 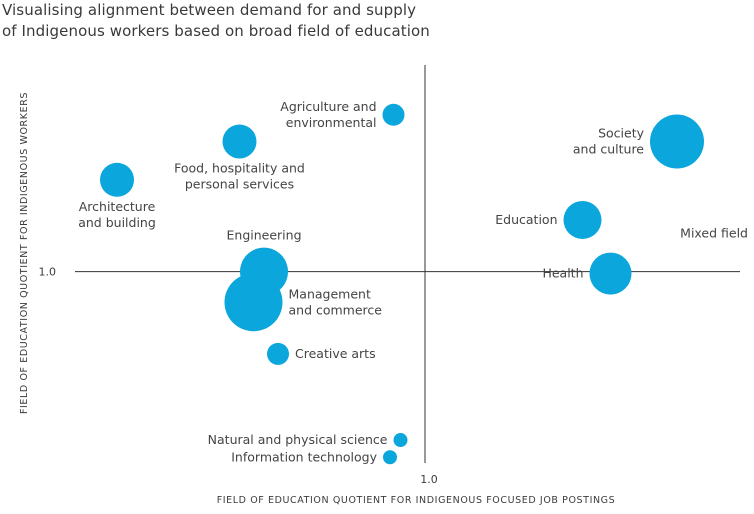 I want to click on bubble-label-1-0: Food, hospitality and, so click(x=239, y=168).